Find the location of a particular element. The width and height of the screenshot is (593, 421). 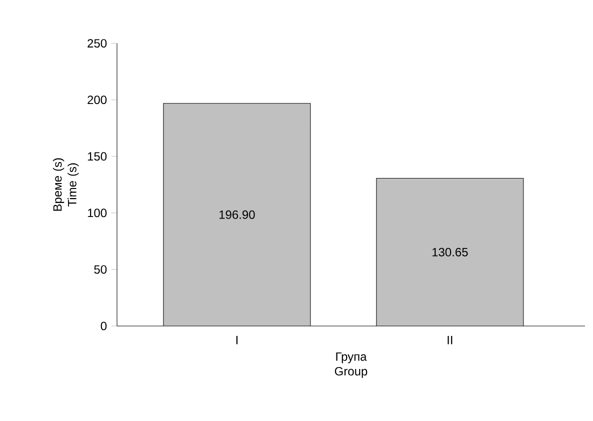

x-axis-title: Група Group is located at coordinates (351, 365).